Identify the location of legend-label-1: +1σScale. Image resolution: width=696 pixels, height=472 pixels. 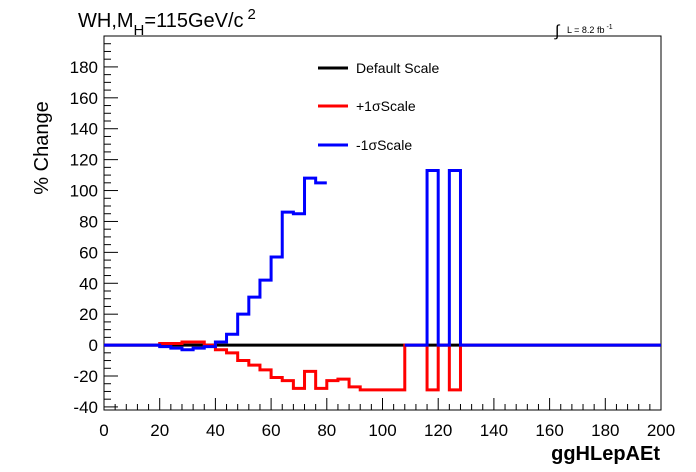
(386, 106).